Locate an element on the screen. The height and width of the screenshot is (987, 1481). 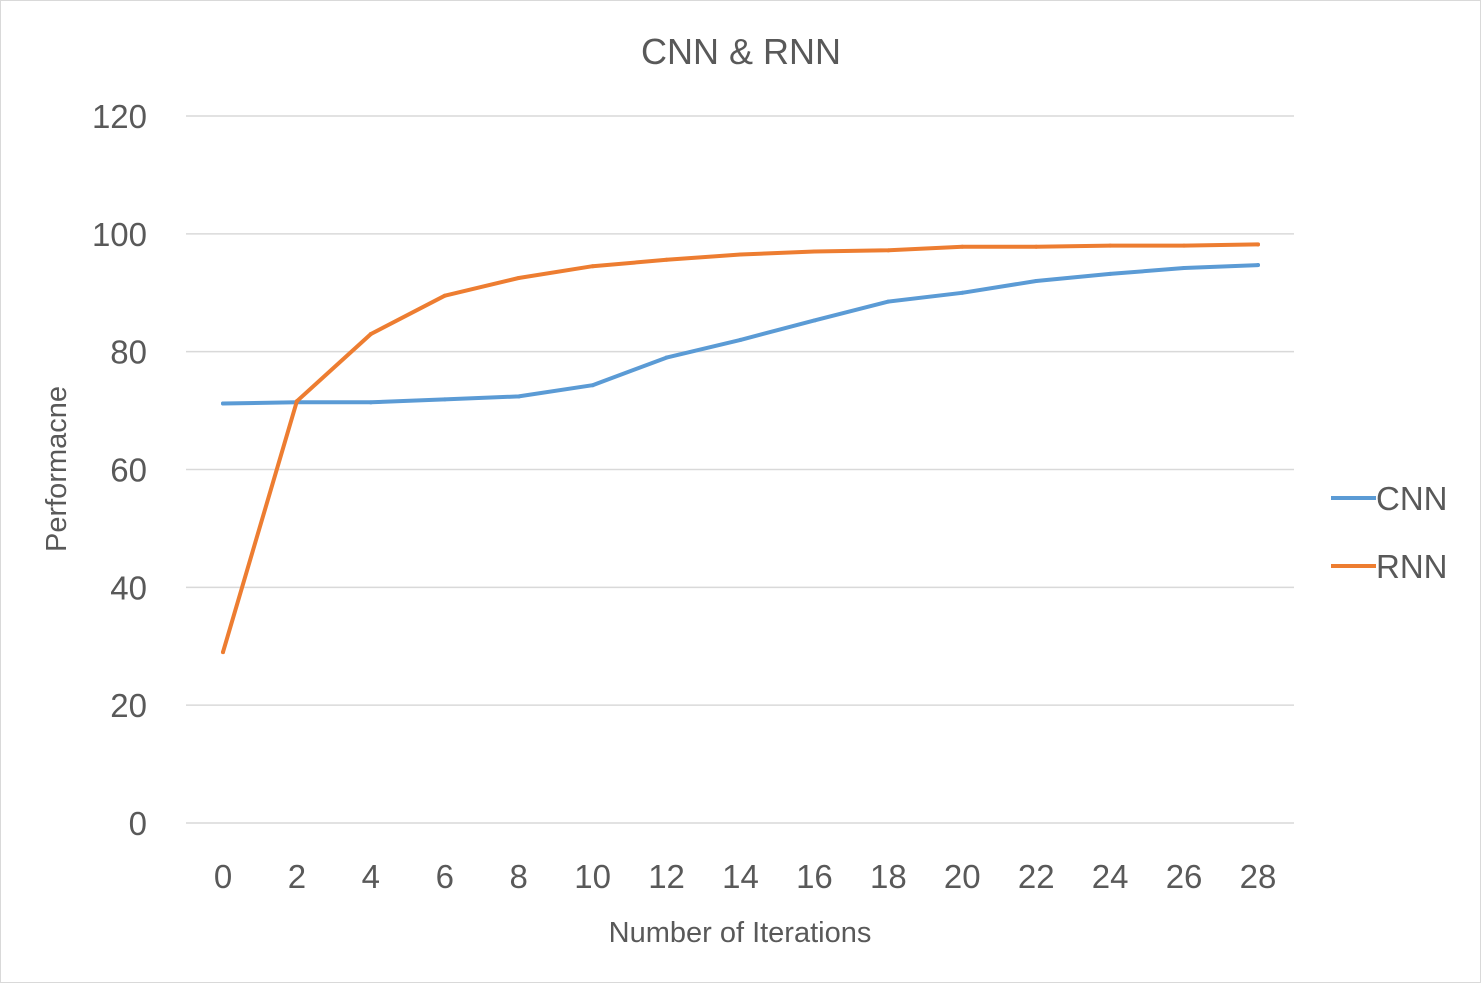
y-tick-label: 0 is located at coordinates (138, 823).